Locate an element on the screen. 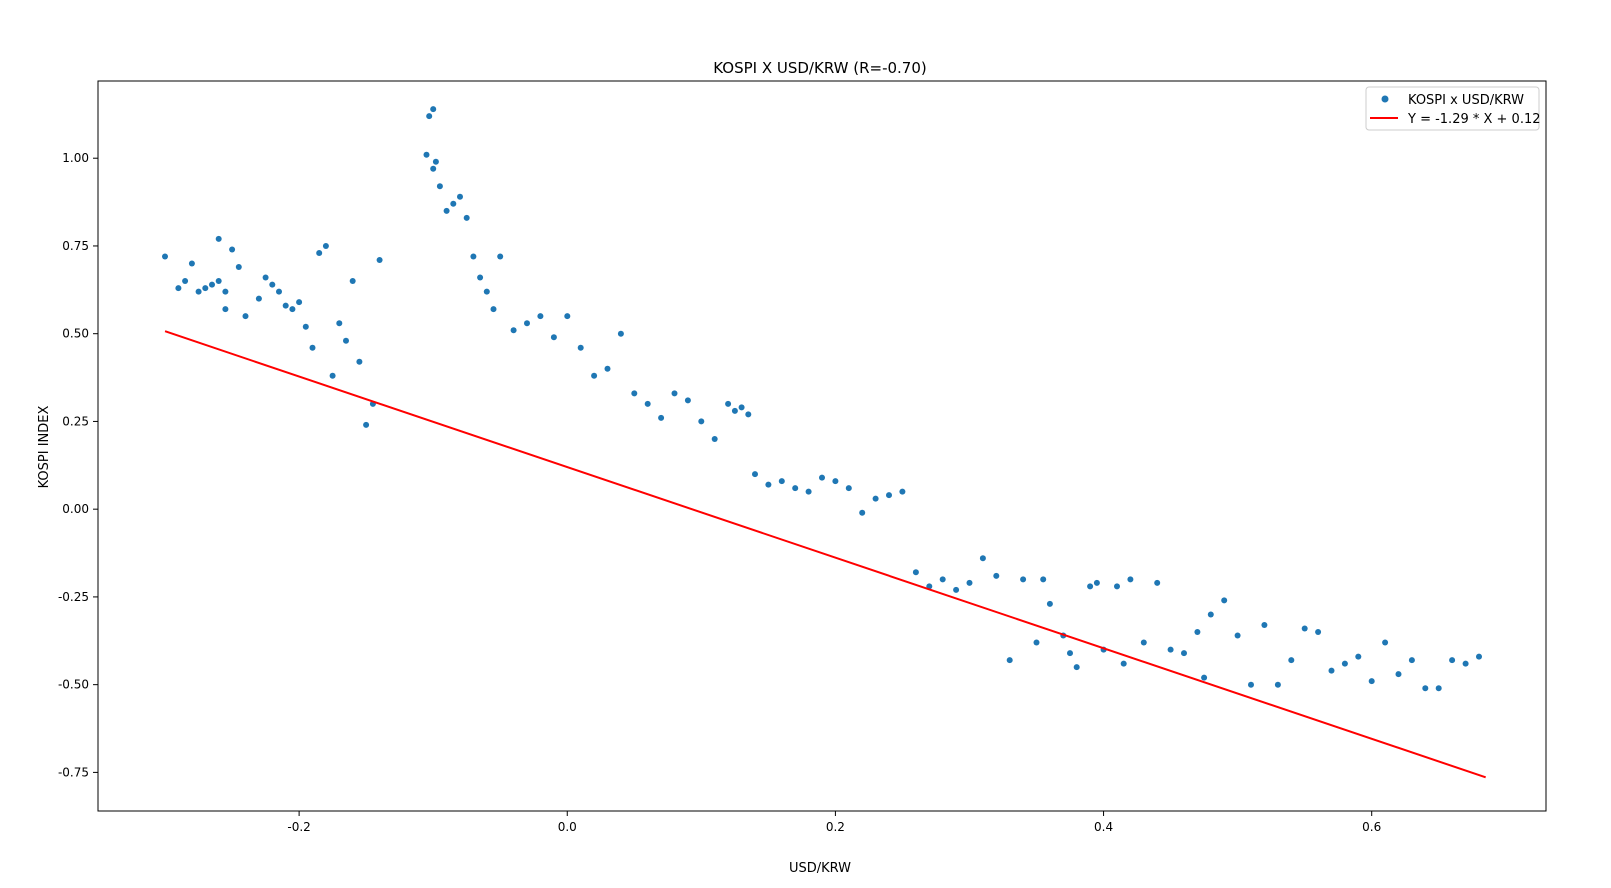 The height and width of the screenshot is (888, 1611). legend: KOSPI x USD/KRW Y = -1.29 * X + 0.12 is located at coordinates (1453, 108).